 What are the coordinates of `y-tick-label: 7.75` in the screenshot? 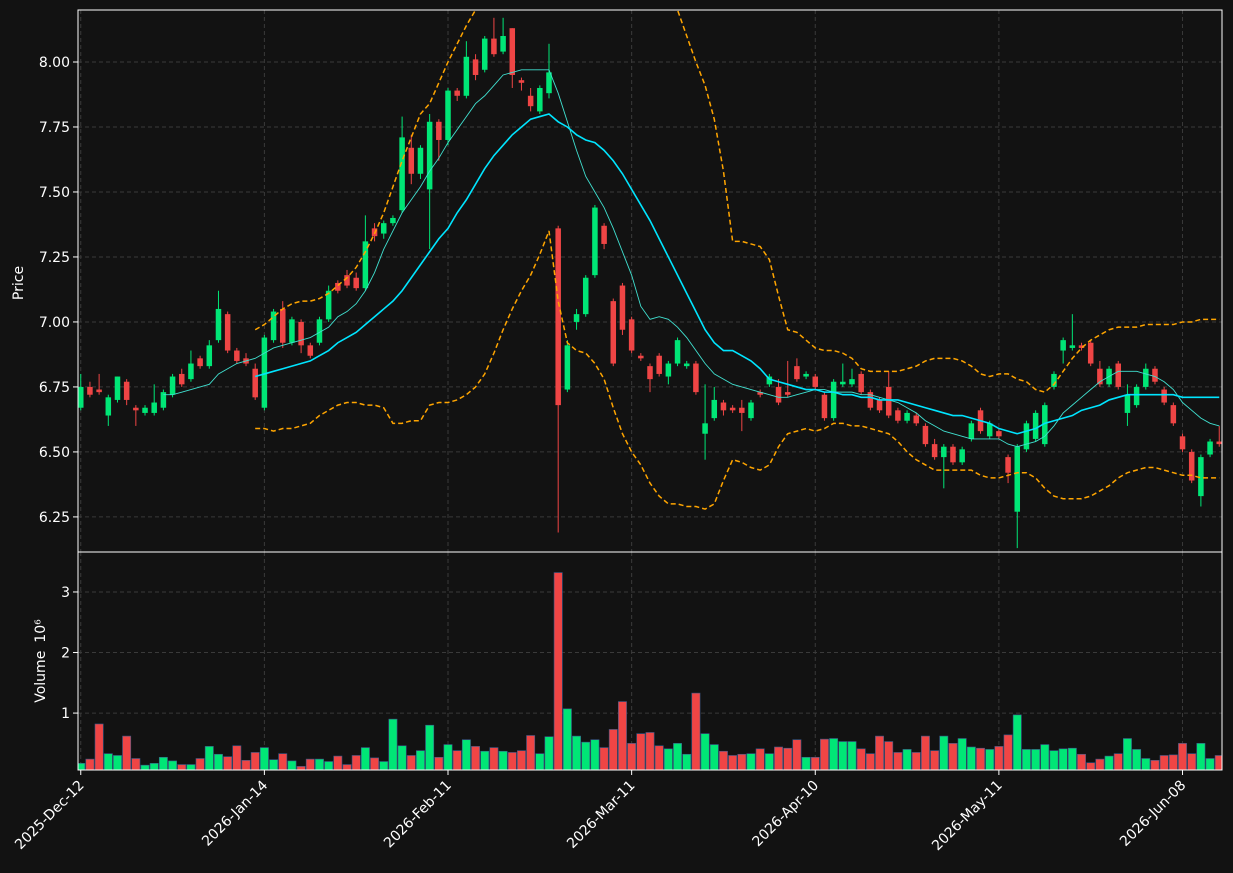 It's located at (54, 128).